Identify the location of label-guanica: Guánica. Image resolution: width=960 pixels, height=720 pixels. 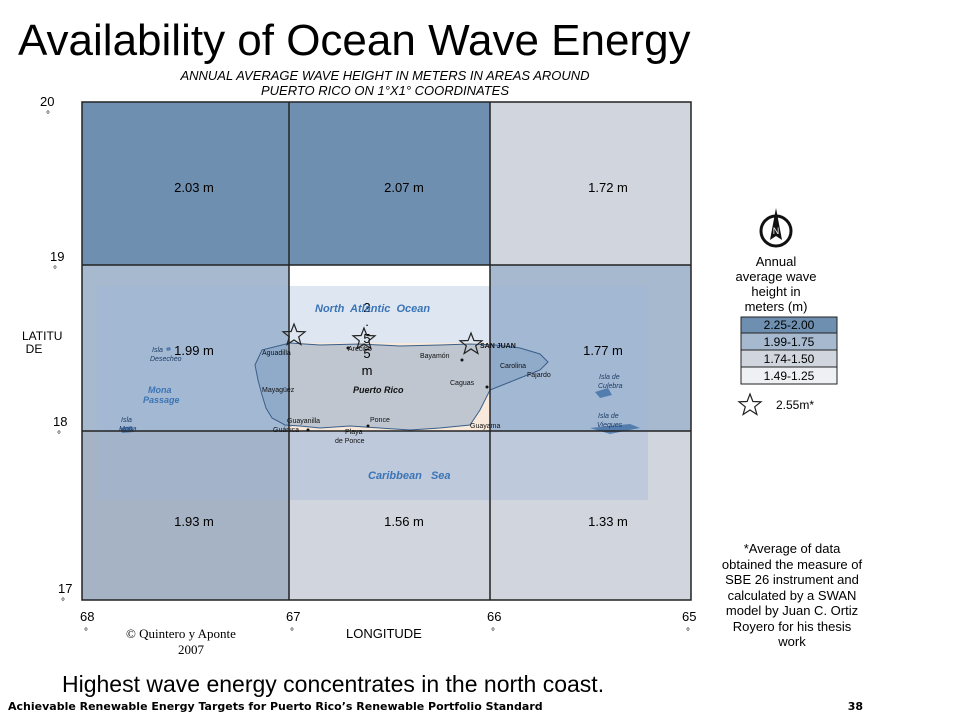
(286, 430).